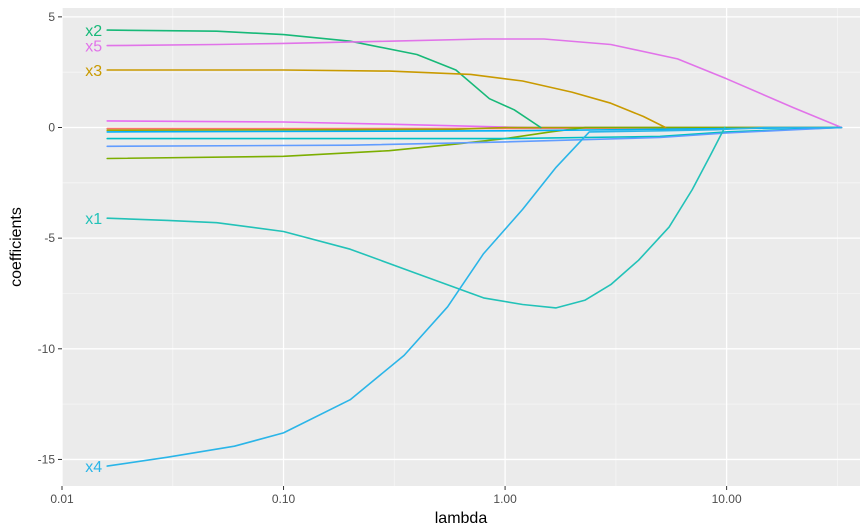  I want to click on series-label-x2: x2, so click(93, 31).